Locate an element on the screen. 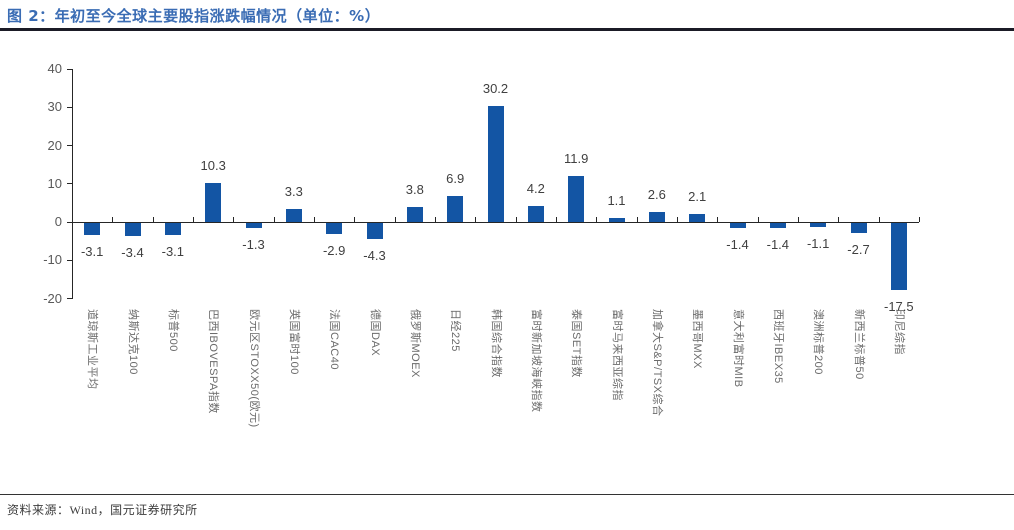  category-label: 西班牙IBEX35 is located at coordinates (777, 346).